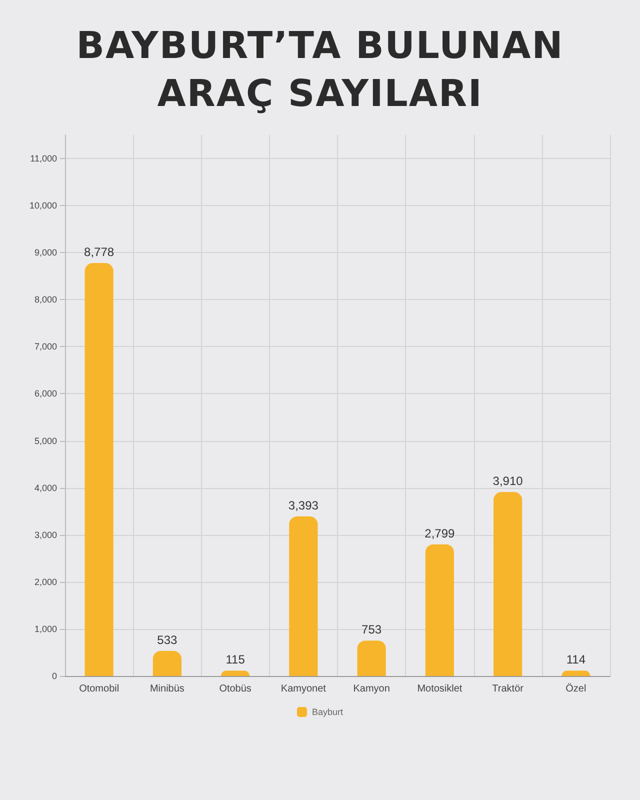  What do you see at coordinates (576, 659) in the screenshot?
I see `data-label: 114` at bounding box center [576, 659].